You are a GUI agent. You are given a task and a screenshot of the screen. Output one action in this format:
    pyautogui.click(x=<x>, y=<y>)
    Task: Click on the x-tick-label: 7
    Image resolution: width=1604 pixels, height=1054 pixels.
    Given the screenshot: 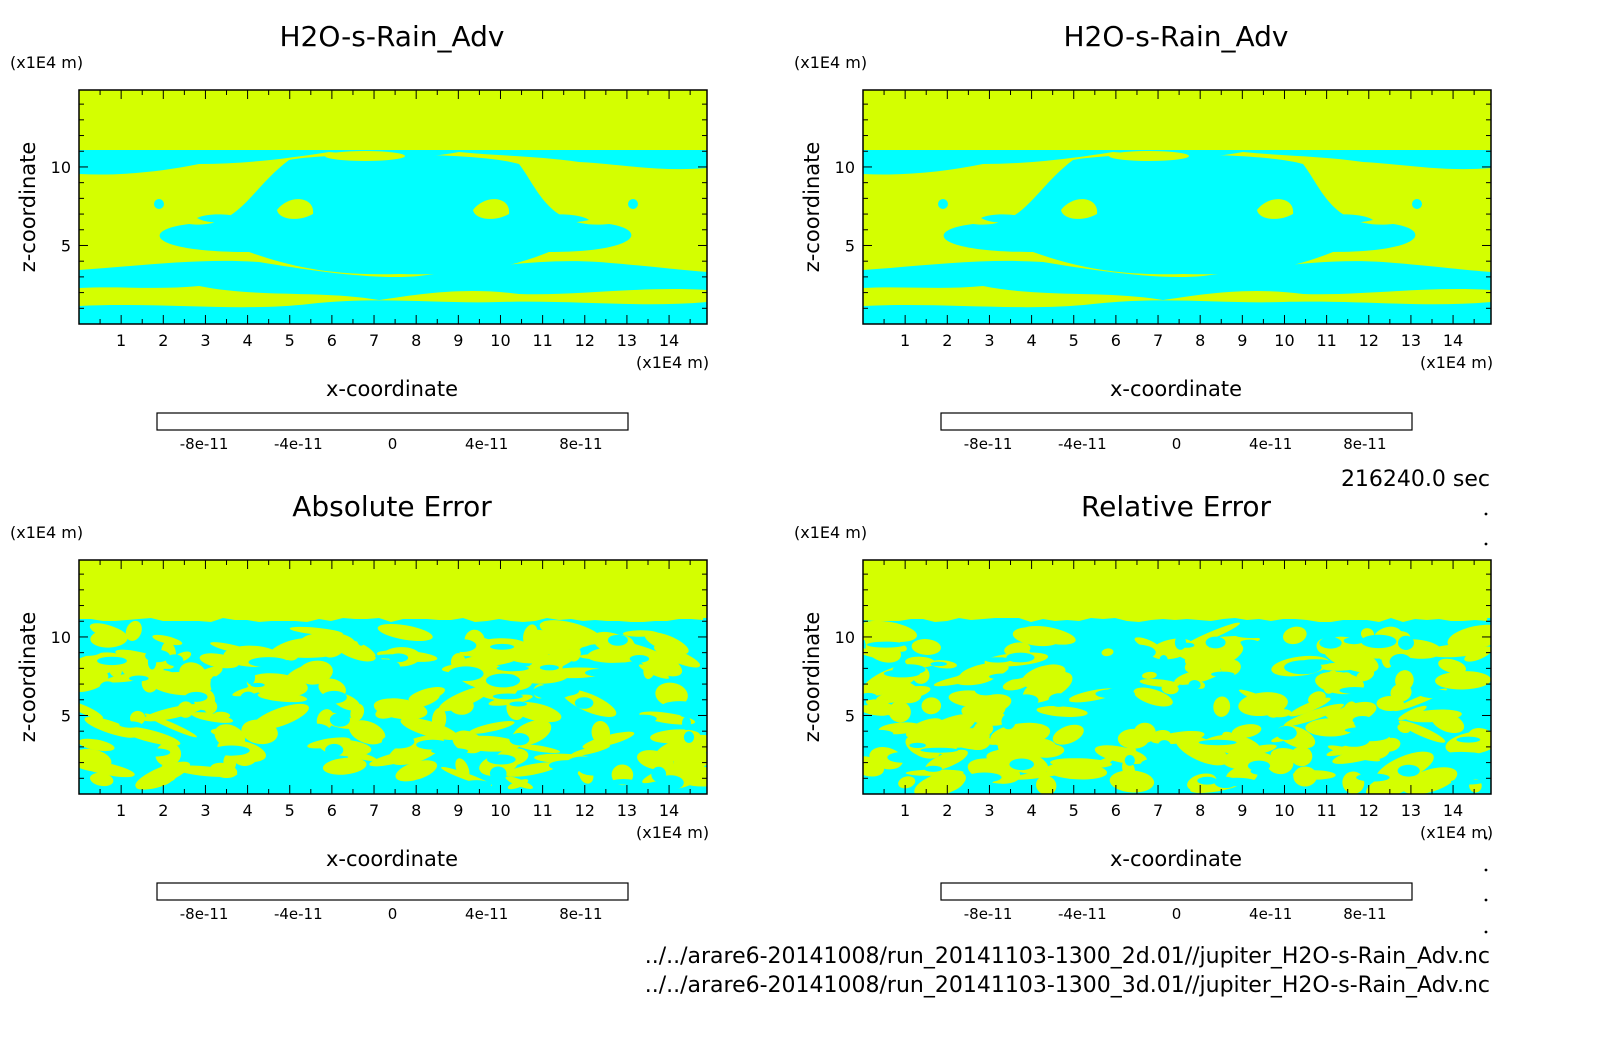 What is the action you would take?
    pyautogui.click(x=374, y=340)
    